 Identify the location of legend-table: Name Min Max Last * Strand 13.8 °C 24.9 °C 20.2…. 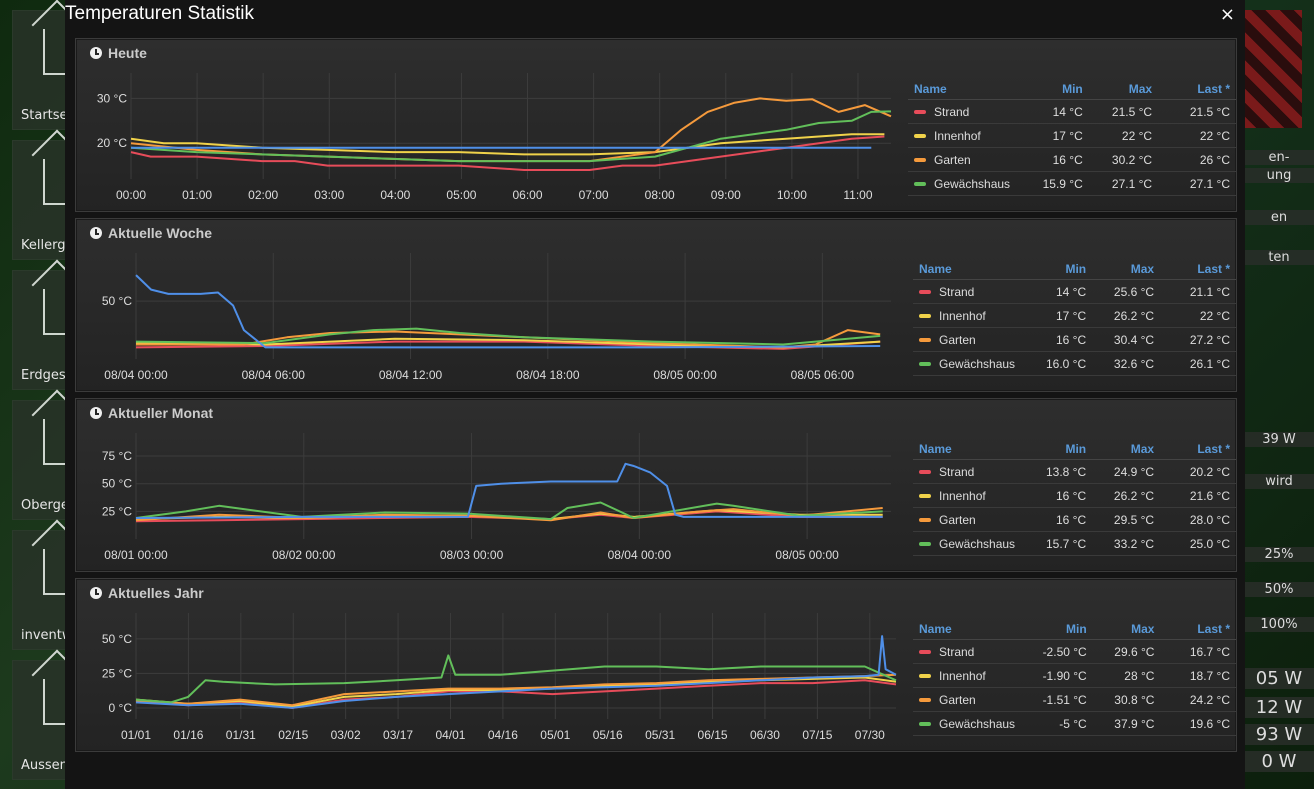
(1074, 497).